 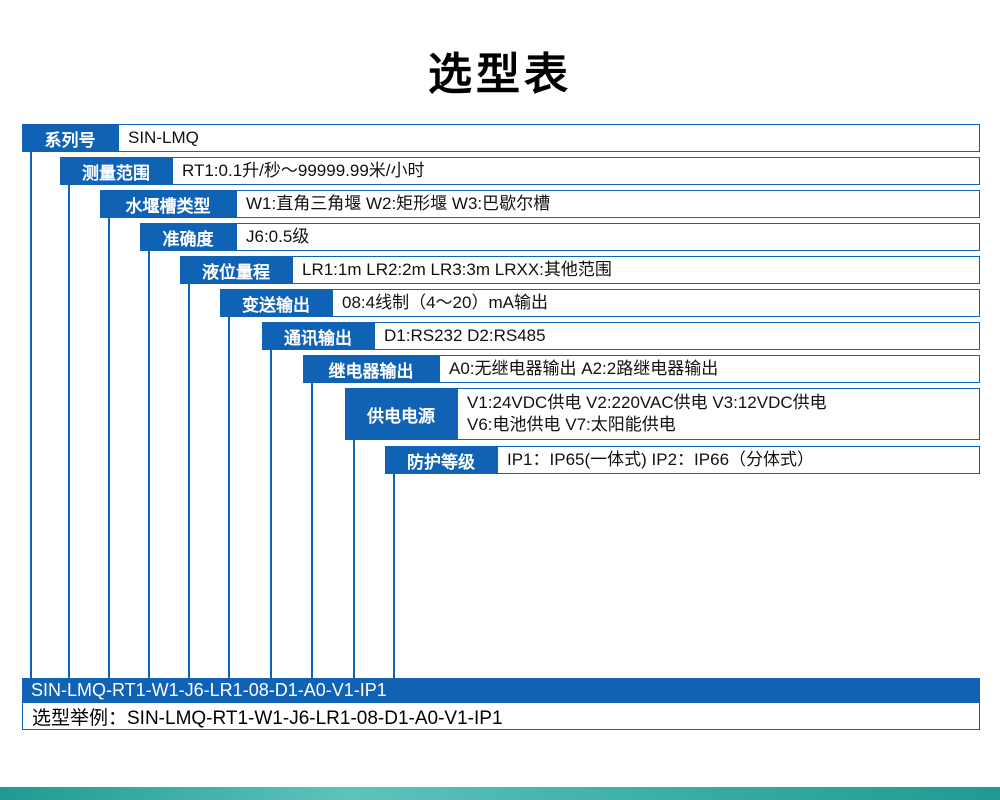 I want to click on row-label: 水堰槽类型, so click(x=168, y=204).